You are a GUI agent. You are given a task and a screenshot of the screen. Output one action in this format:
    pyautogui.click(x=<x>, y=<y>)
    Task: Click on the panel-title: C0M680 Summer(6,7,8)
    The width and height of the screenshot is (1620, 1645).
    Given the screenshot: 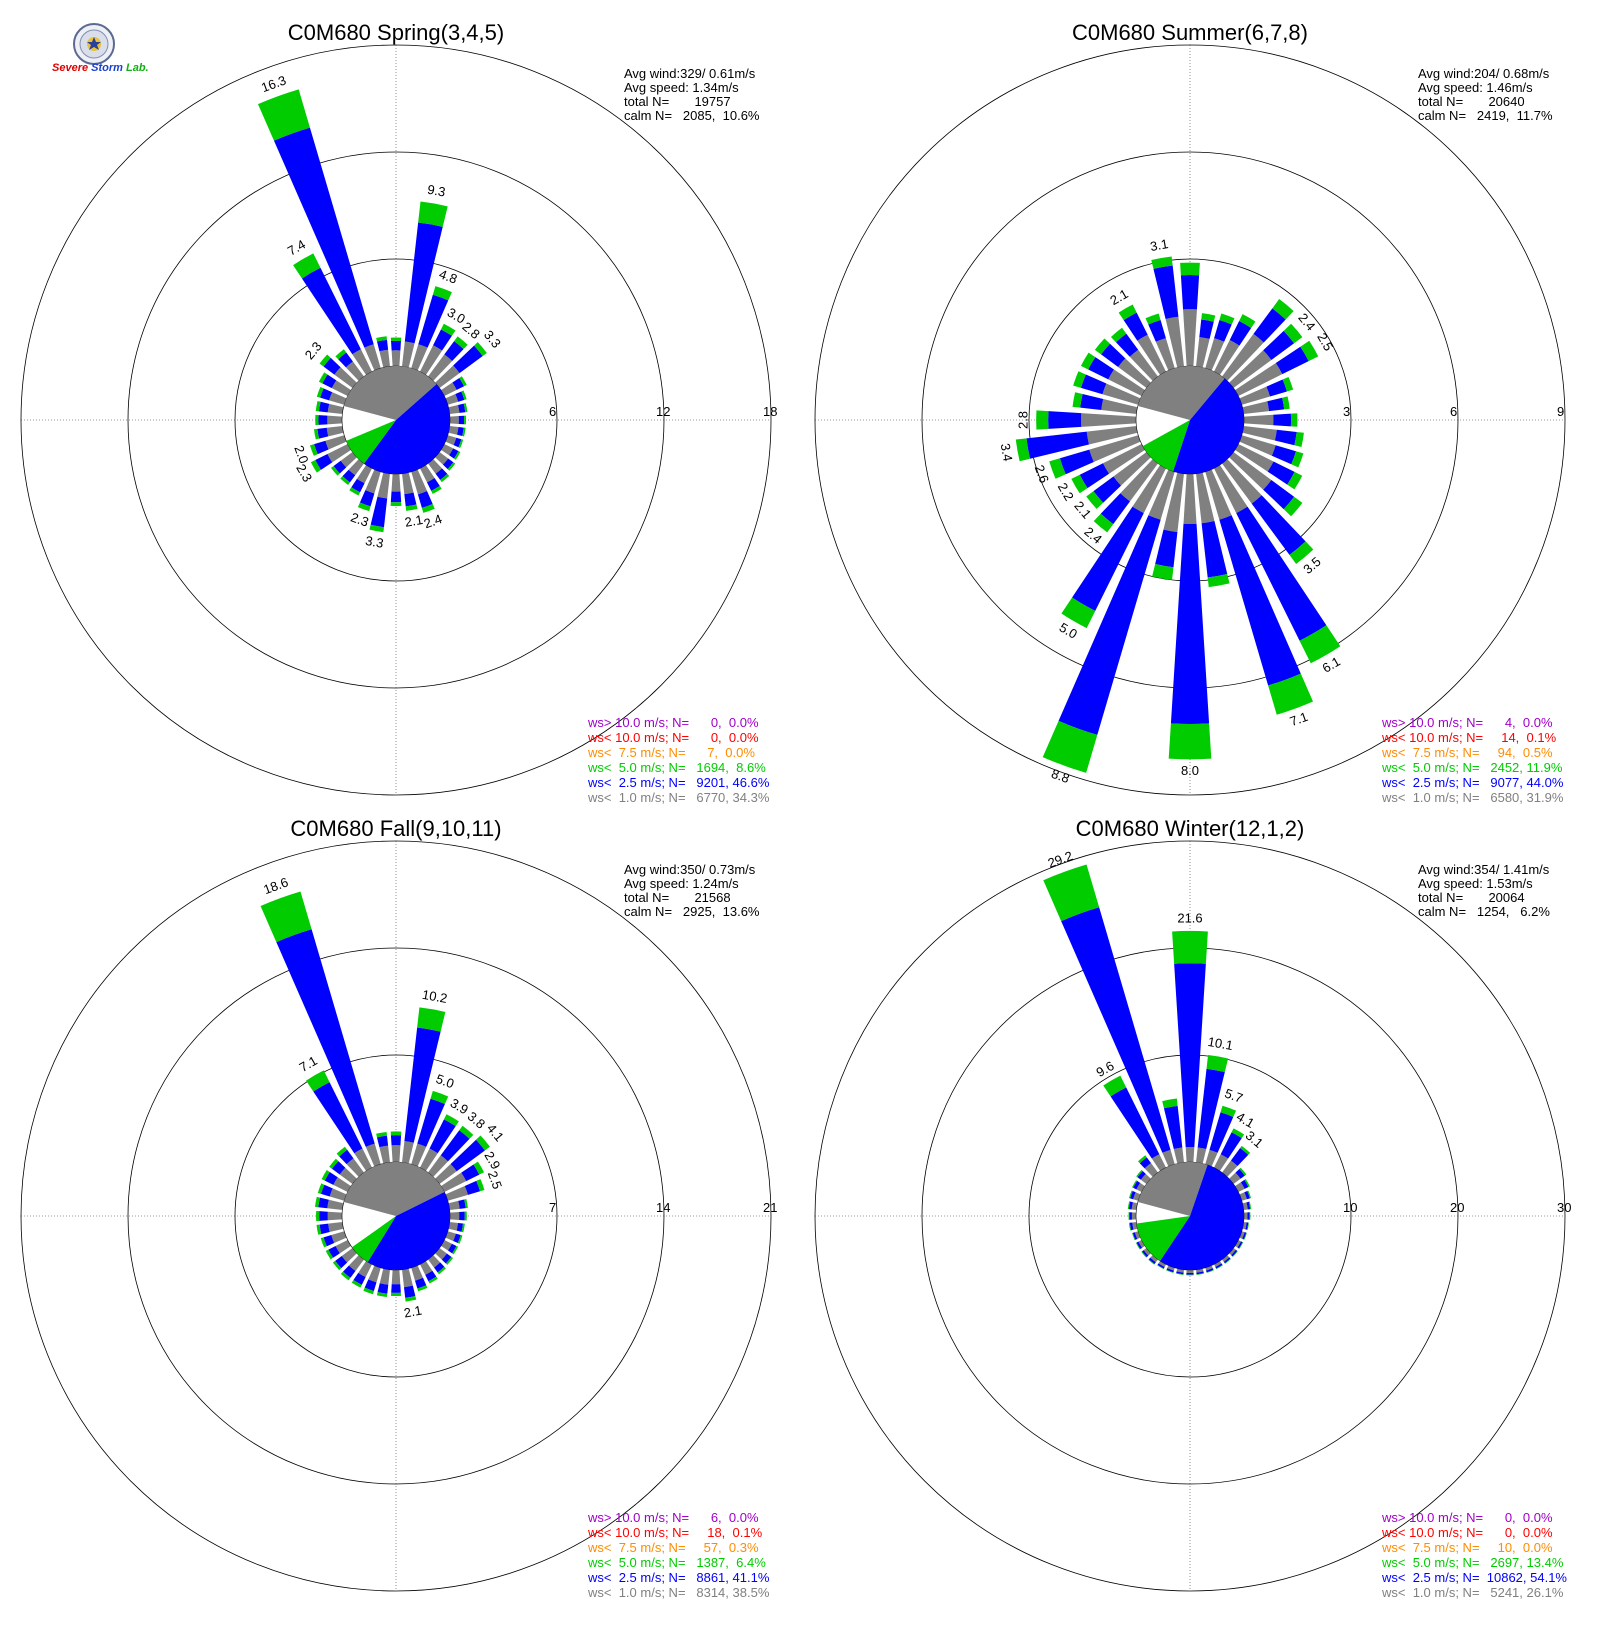 What is the action you would take?
    pyautogui.click(x=1190, y=32)
    